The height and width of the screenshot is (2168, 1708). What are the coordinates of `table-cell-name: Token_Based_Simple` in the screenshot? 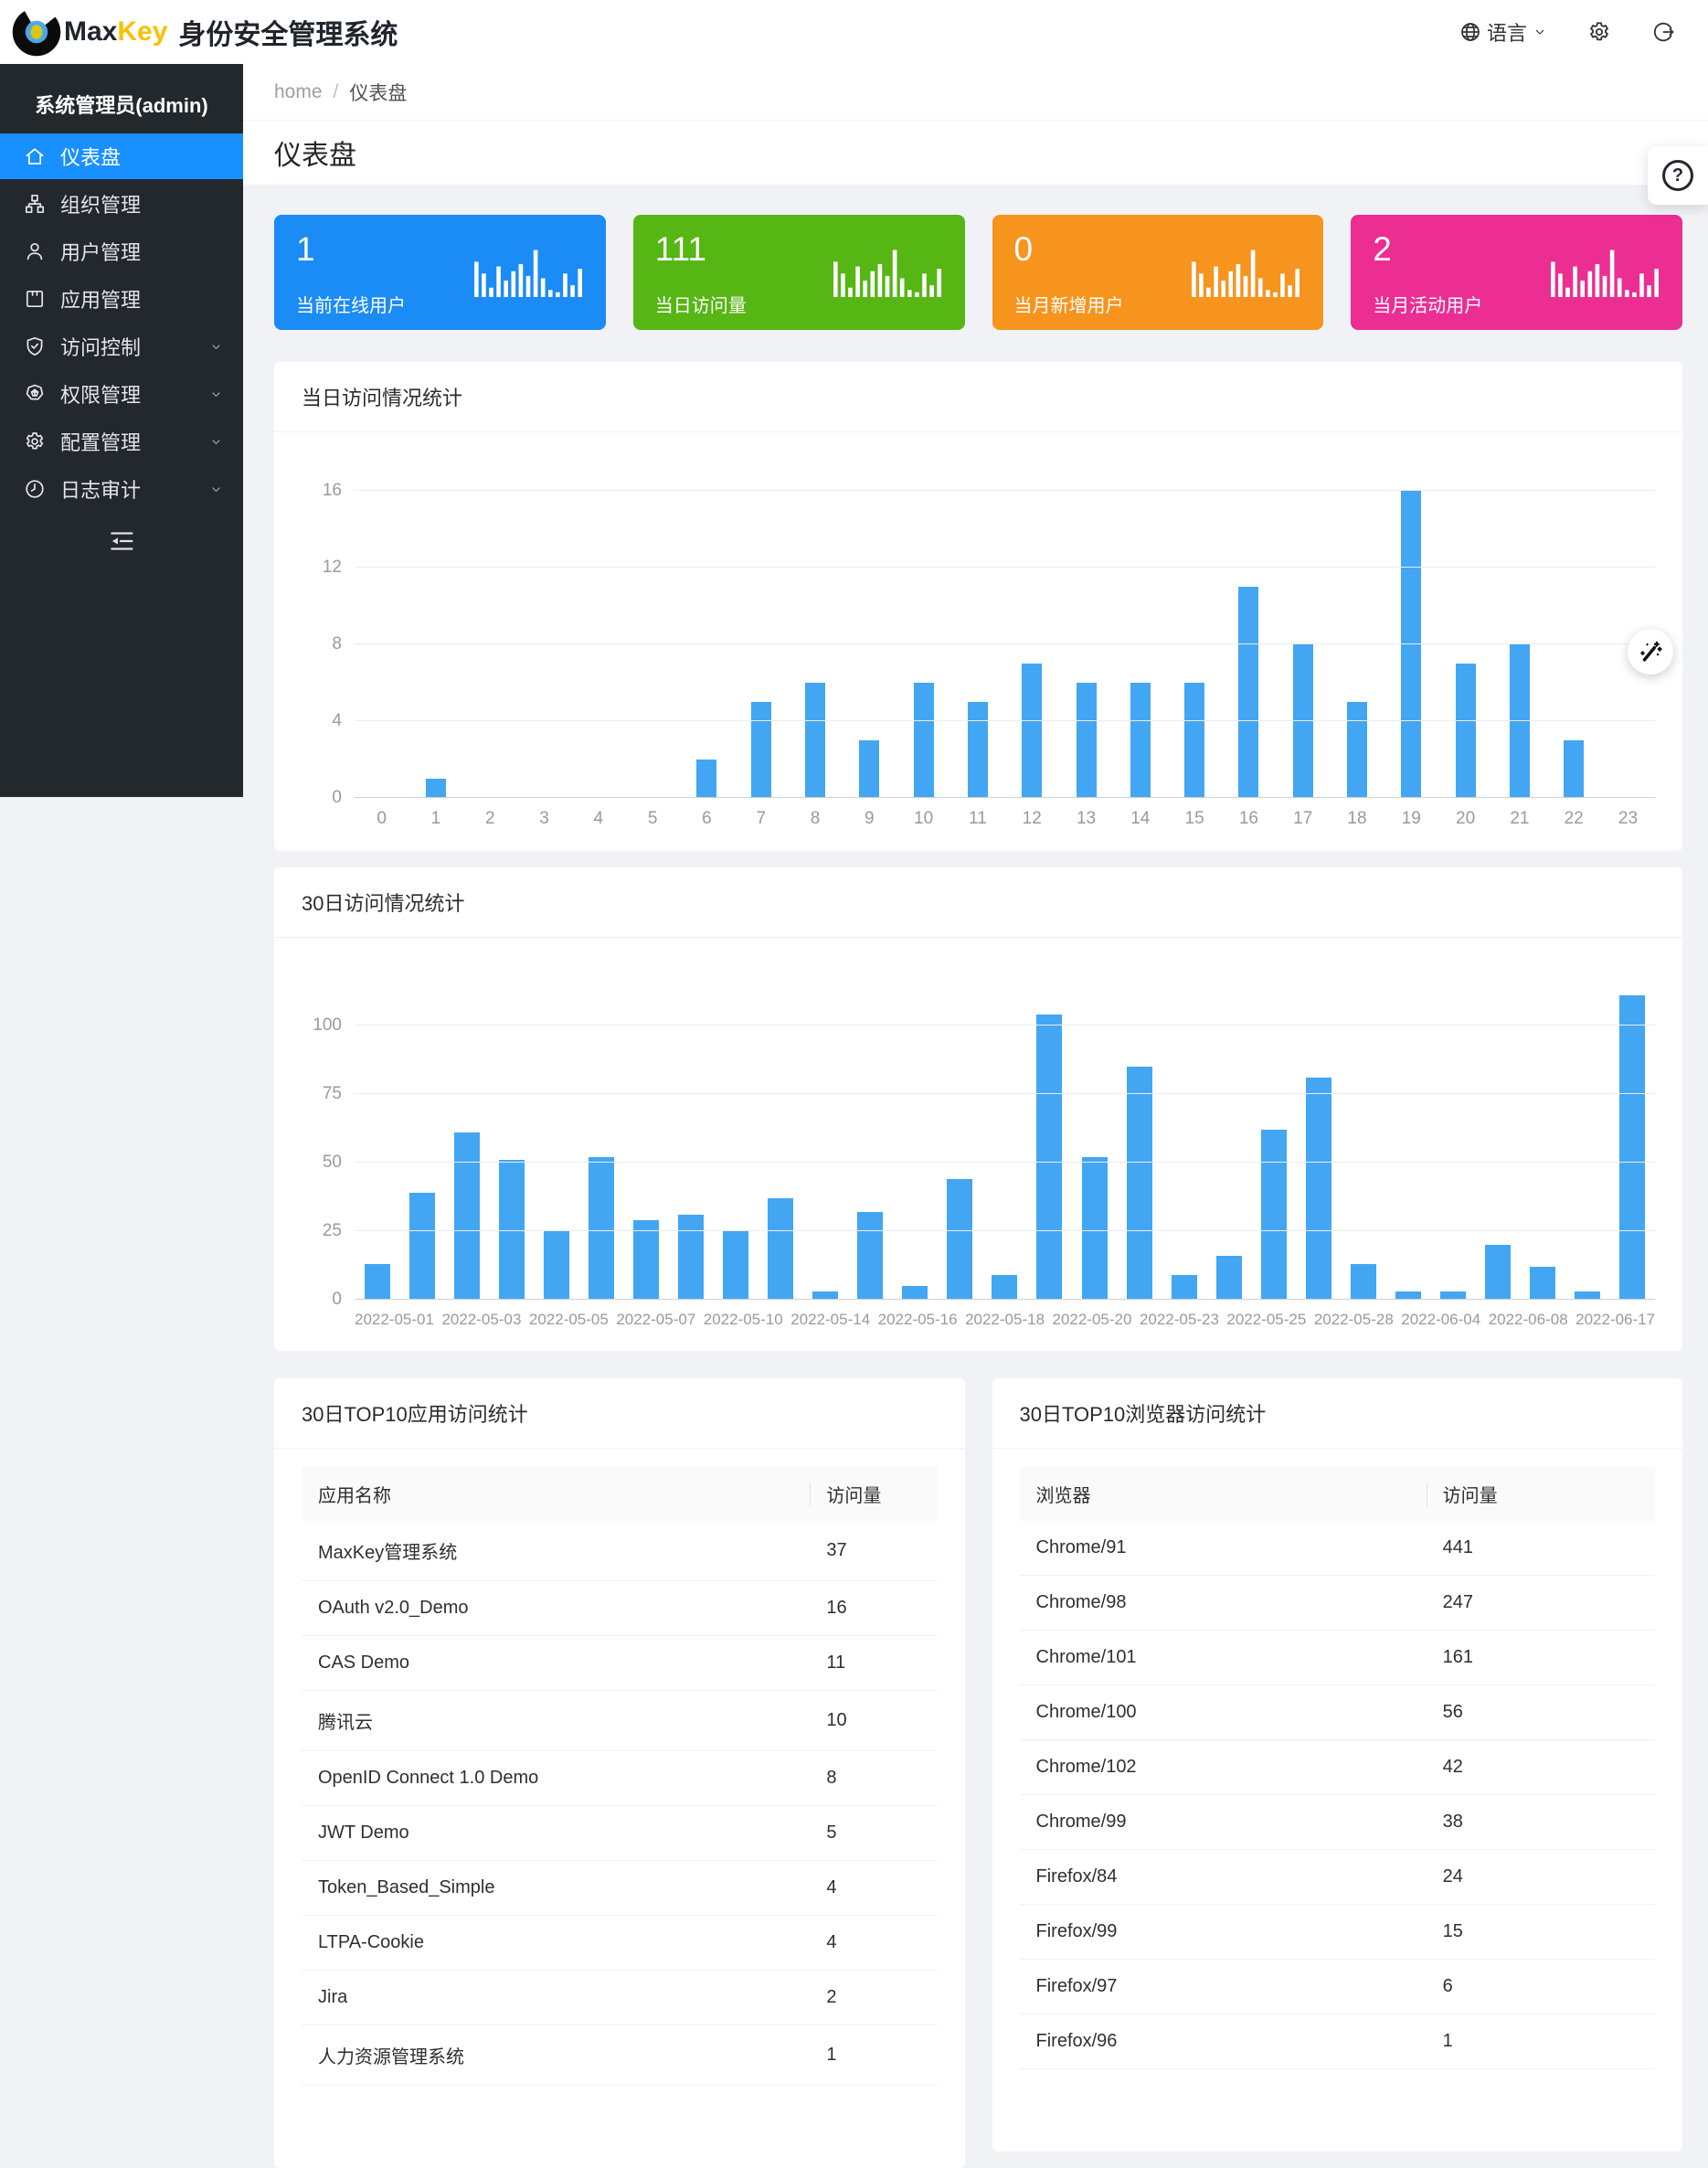 It's located at (556, 1888).